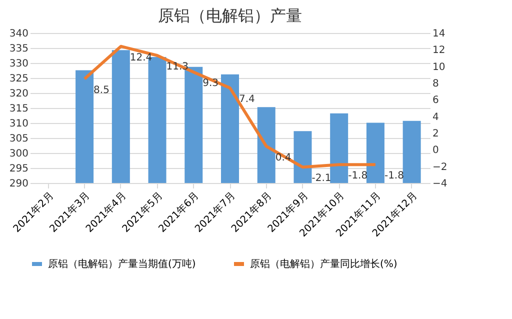 This screenshot has width=512, height=319. What do you see at coordinates (18, 64) in the screenshot?
I see `y-tick-label: 330` at bounding box center [18, 64].